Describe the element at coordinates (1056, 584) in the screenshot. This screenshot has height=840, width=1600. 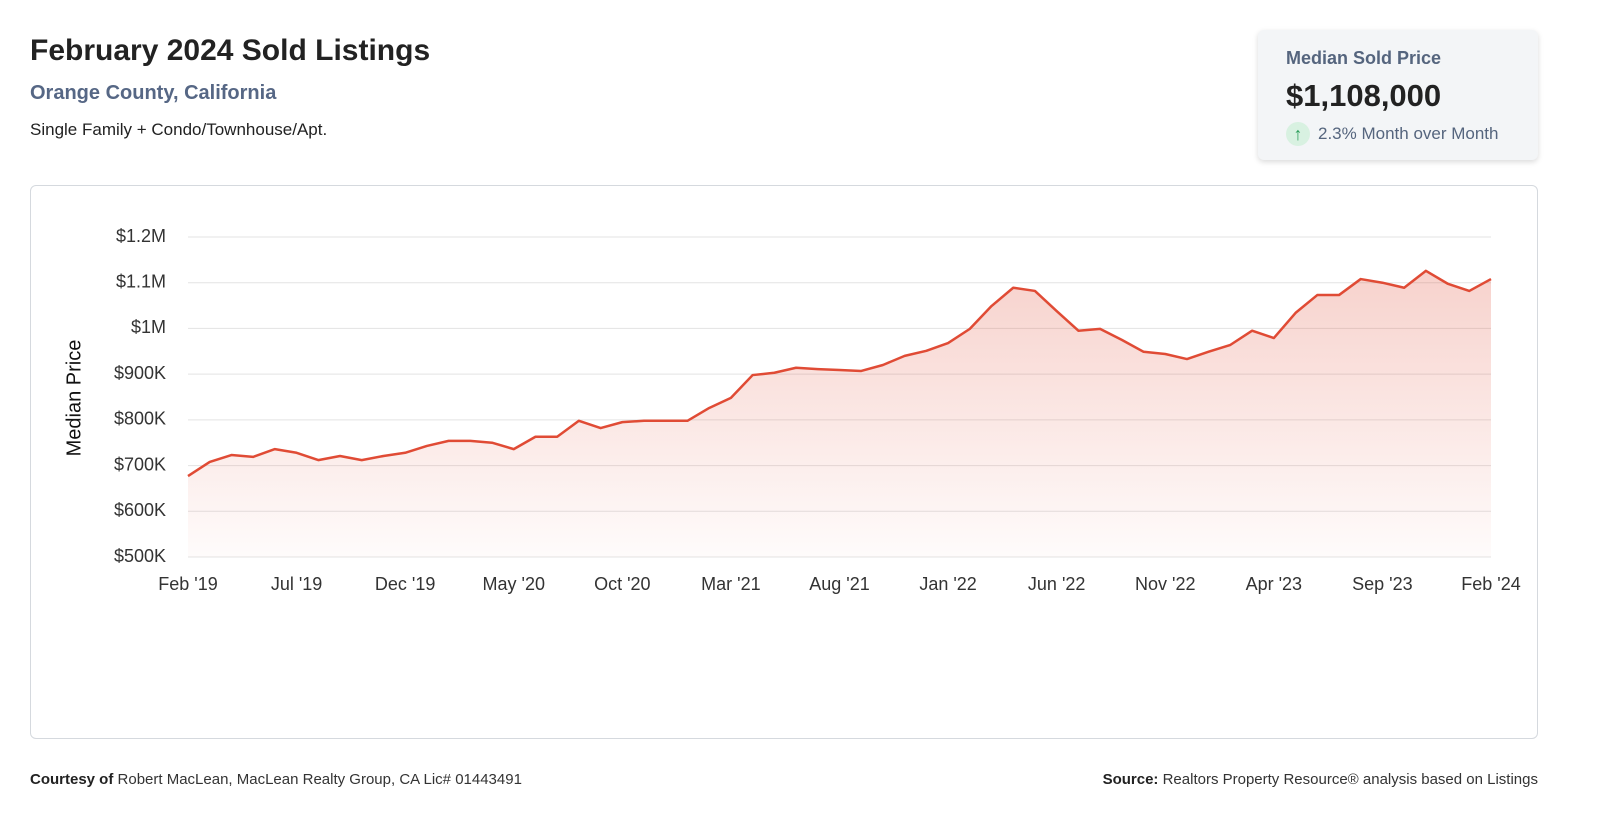
I see `x-tick-label: Jun '22` at that location.